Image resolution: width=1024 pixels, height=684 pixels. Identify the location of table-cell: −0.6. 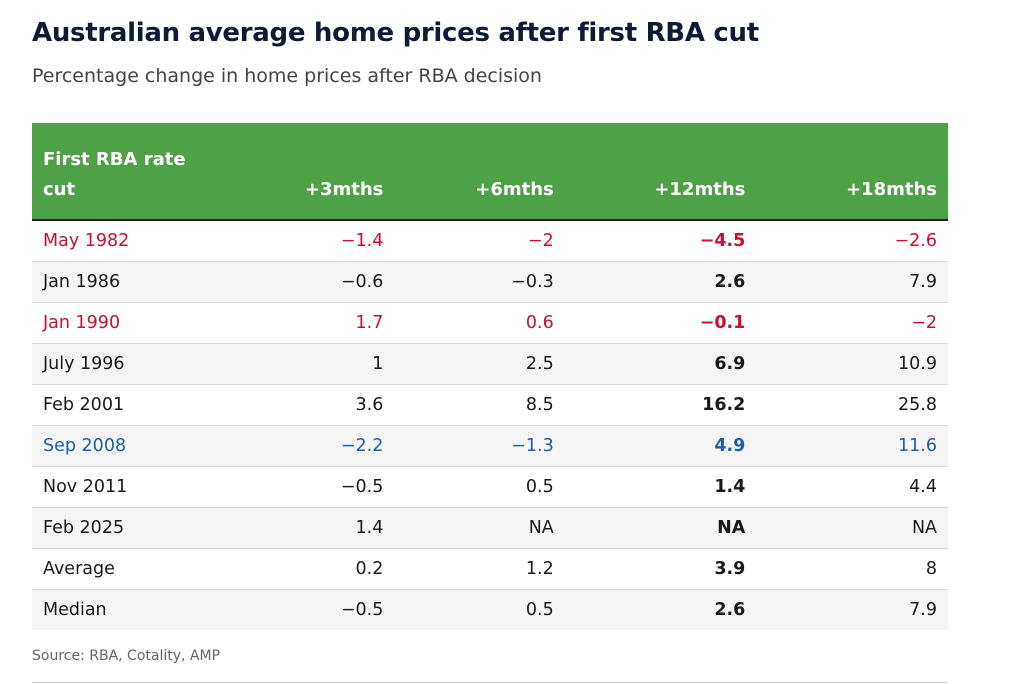
(309, 282).